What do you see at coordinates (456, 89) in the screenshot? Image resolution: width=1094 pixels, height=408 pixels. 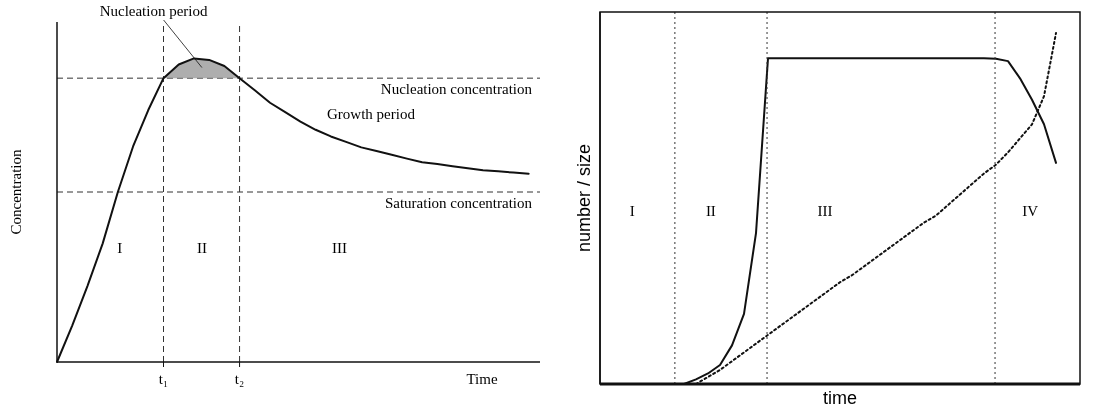 I see `ref-line-label: Nucleation concentration` at bounding box center [456, 89].